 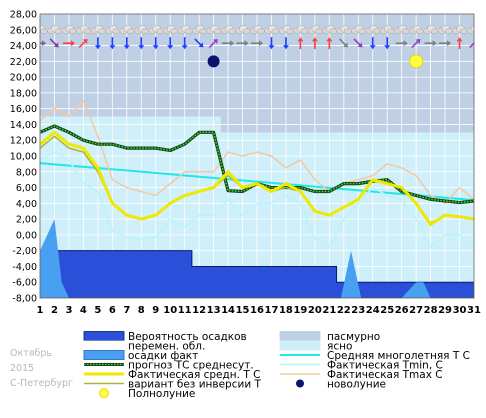 What do you see at coordinates (257, 182) in the screenshot?
I see `series-norm-avg` at bounding box center [257, 182].